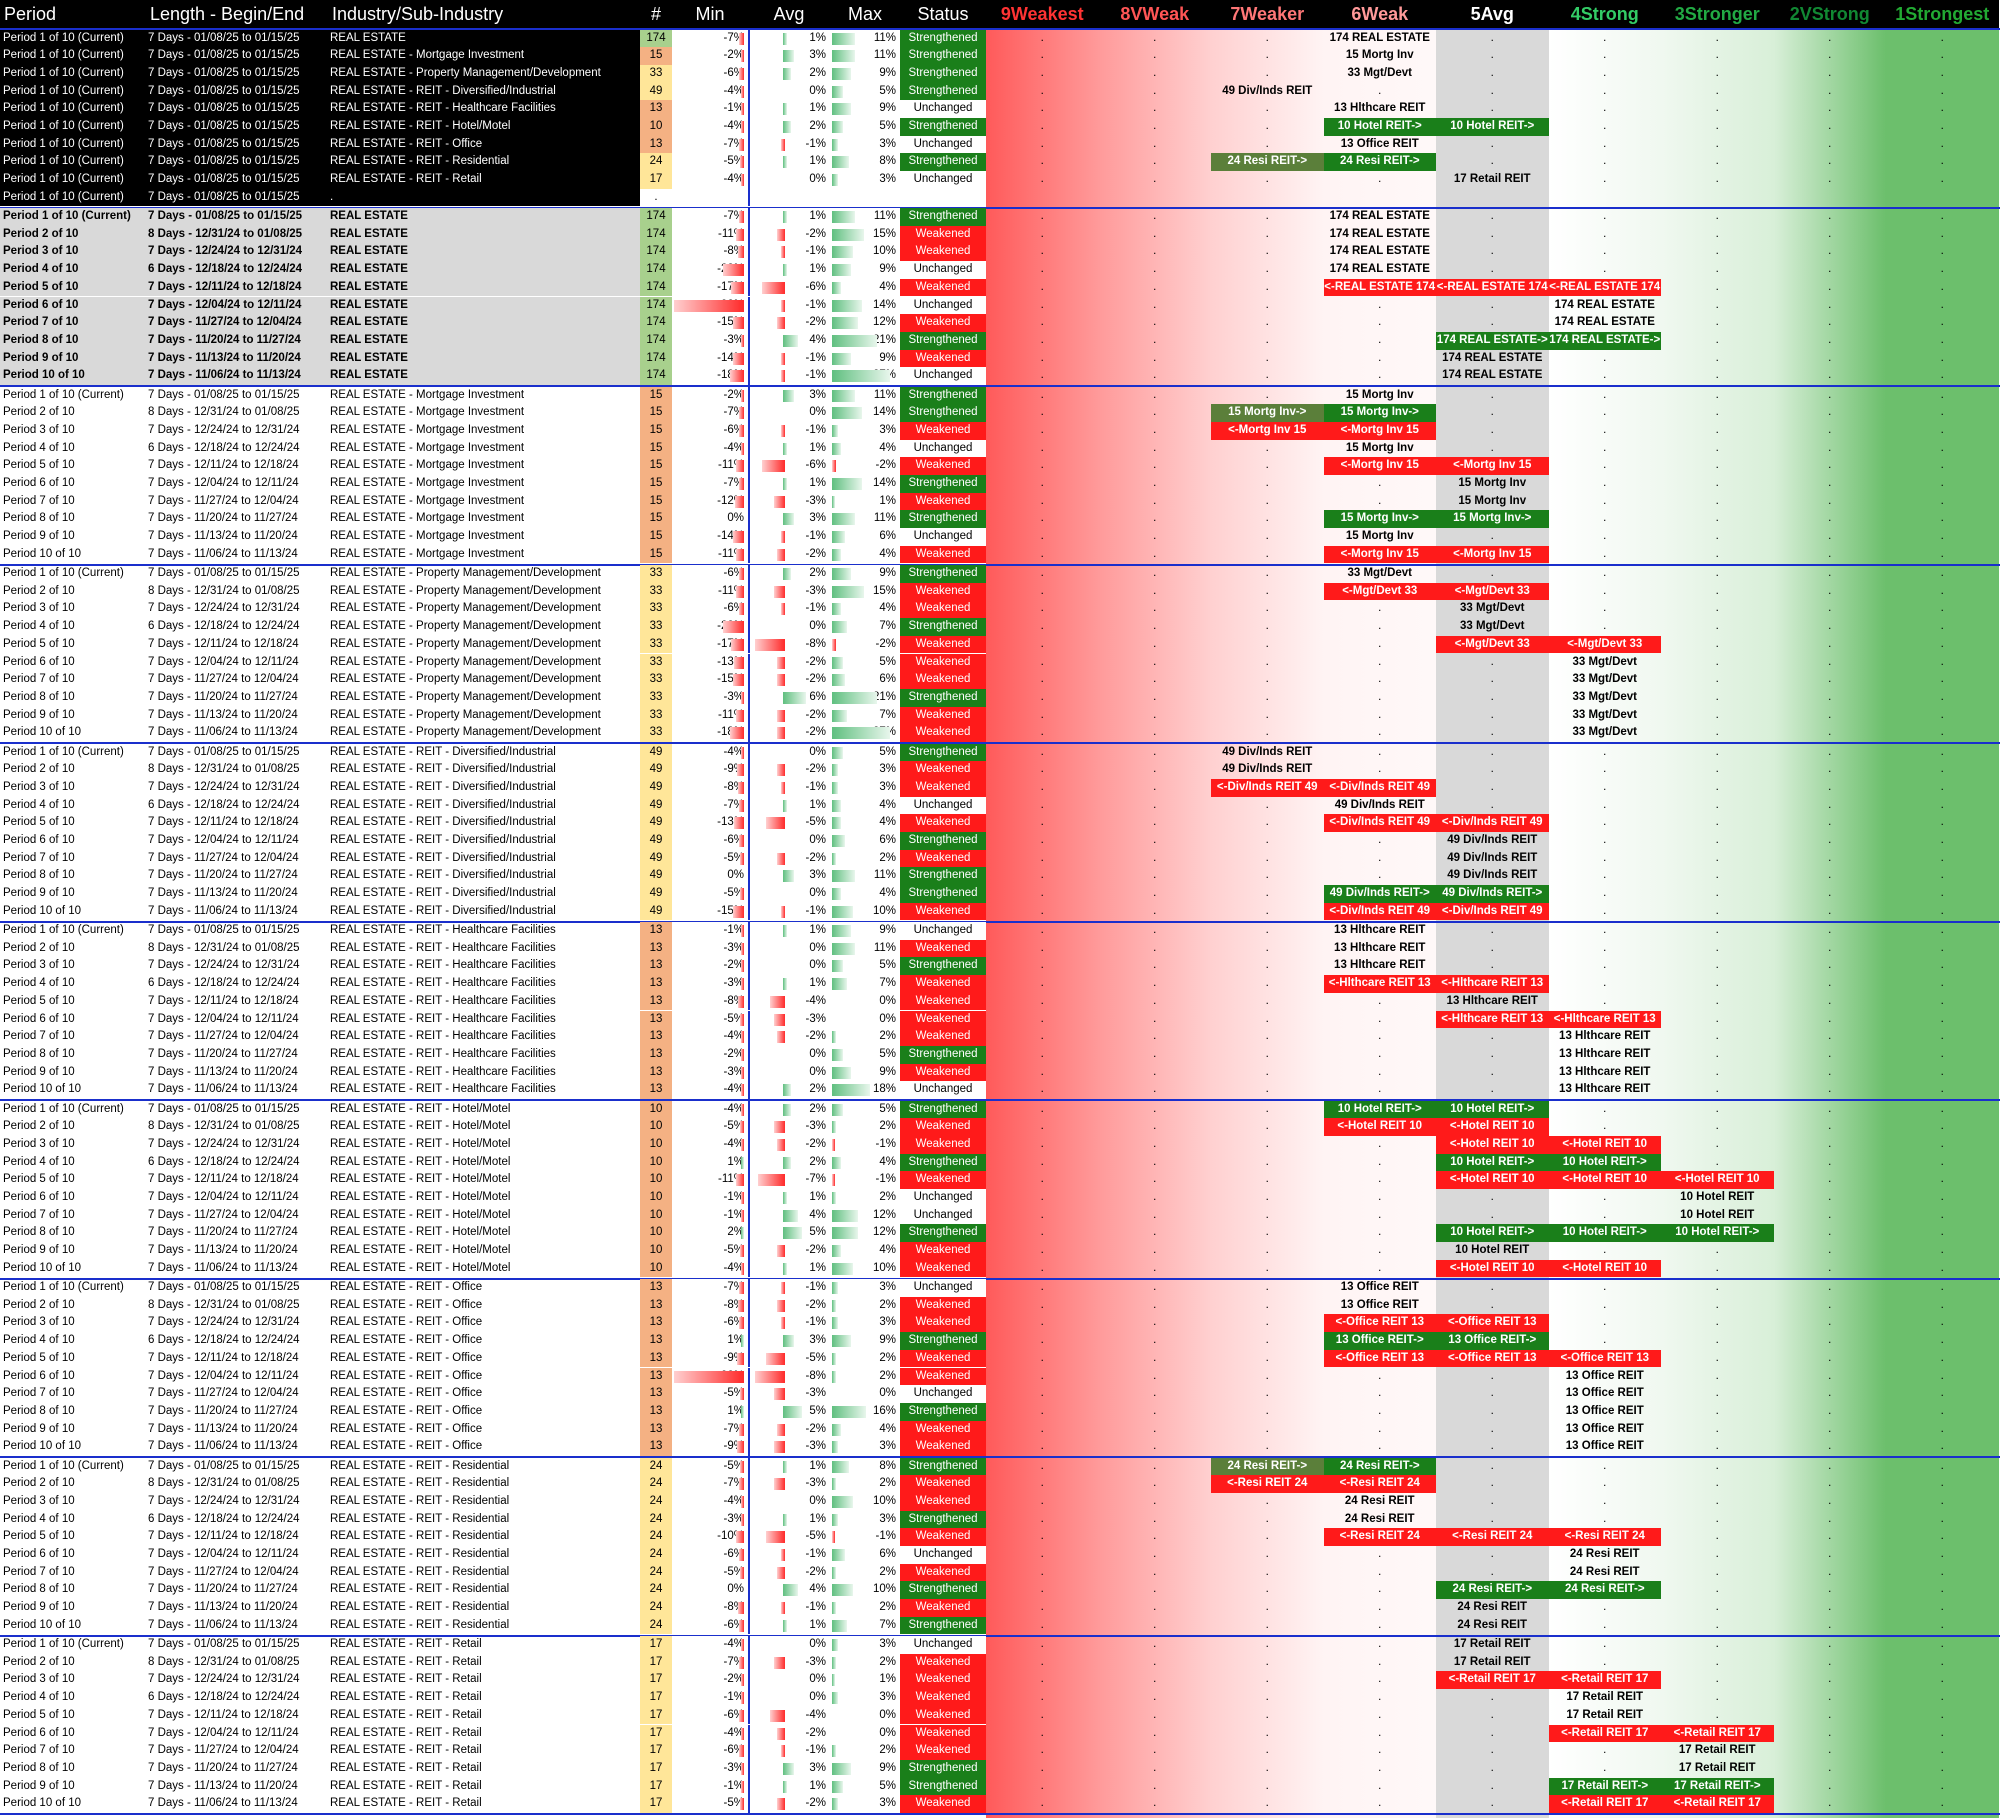 This screenshot has height=1818, width=2000. What do you see at coordinates (63, 1465) in the screenshot?
I see `period-cell: Period 1 of 10 (Current)` at bounding box center [63, 1465].